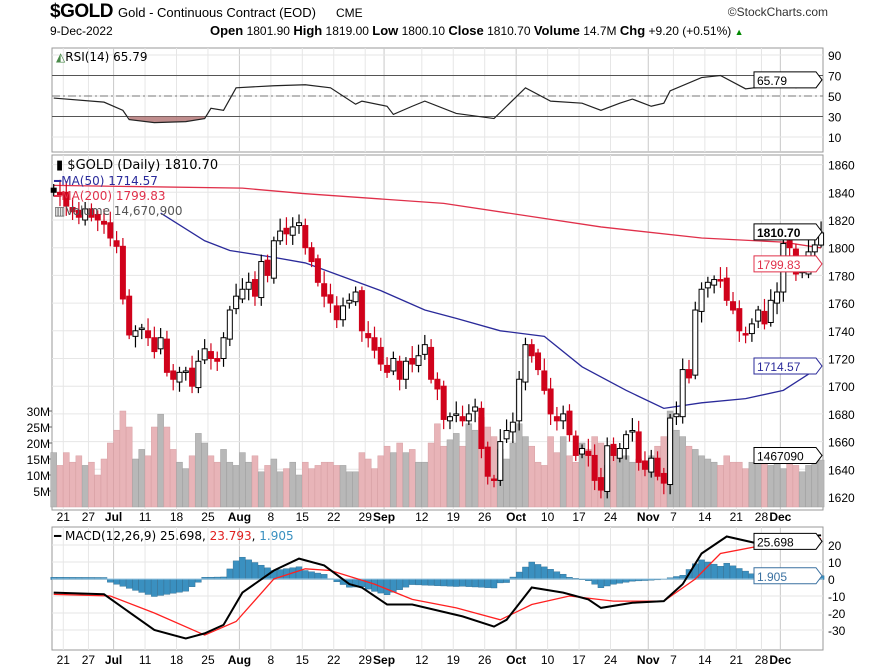 The width and height of the screenshot is (882, 668). Describe the element at coordinates (788, 366) in the screenshot. I see `ma50-current-tag-box` at that location.